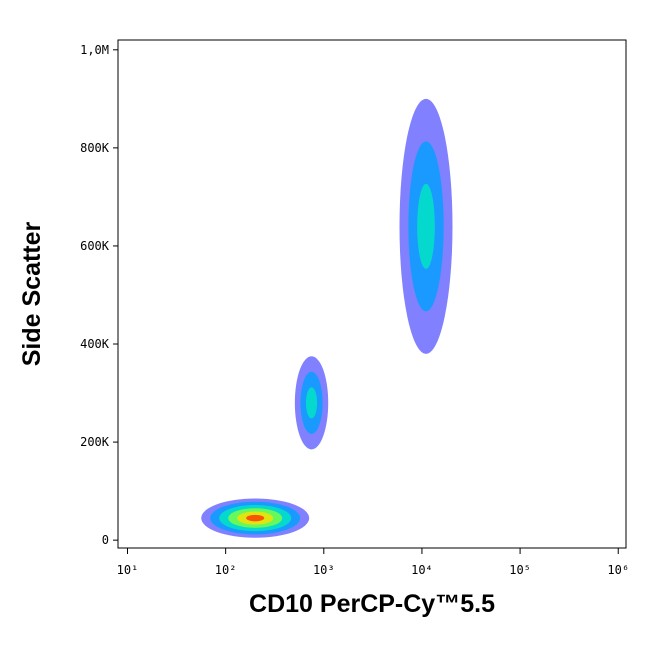 The width and height of the screenshot is (652, 646). I want to click on y-tick-label: 1,0M, so click(94, 50).